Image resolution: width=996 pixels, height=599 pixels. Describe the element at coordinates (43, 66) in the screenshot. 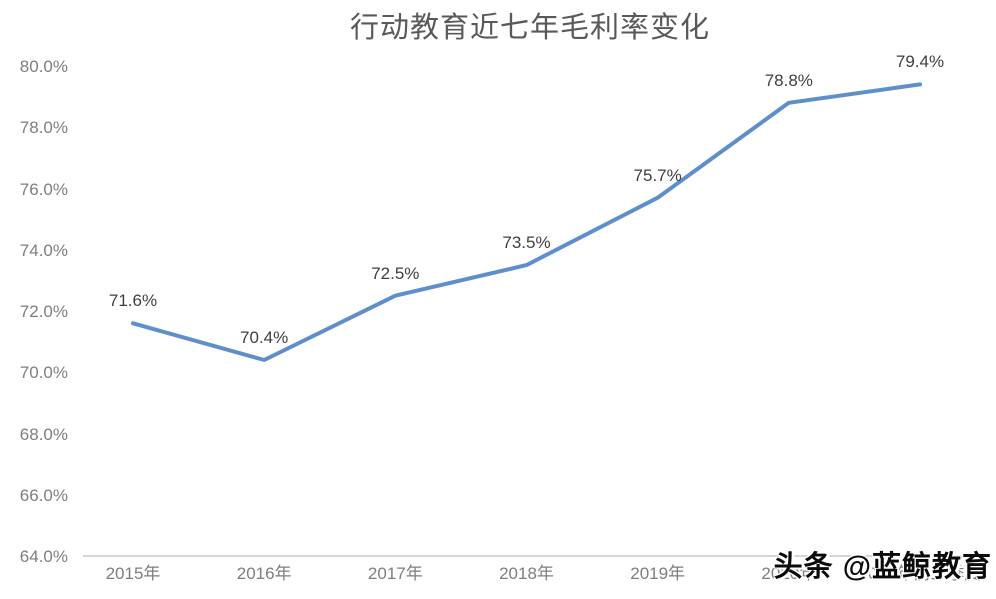

I see `y-axis-tick-label: 80.0%` at that location.